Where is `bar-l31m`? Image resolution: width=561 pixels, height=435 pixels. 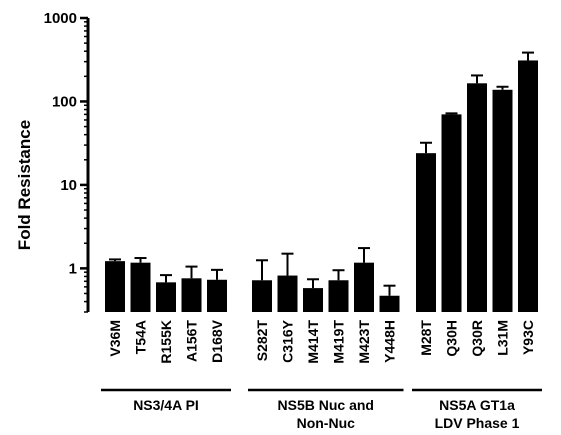 bar-l31m is located at coordinates (502, 200).